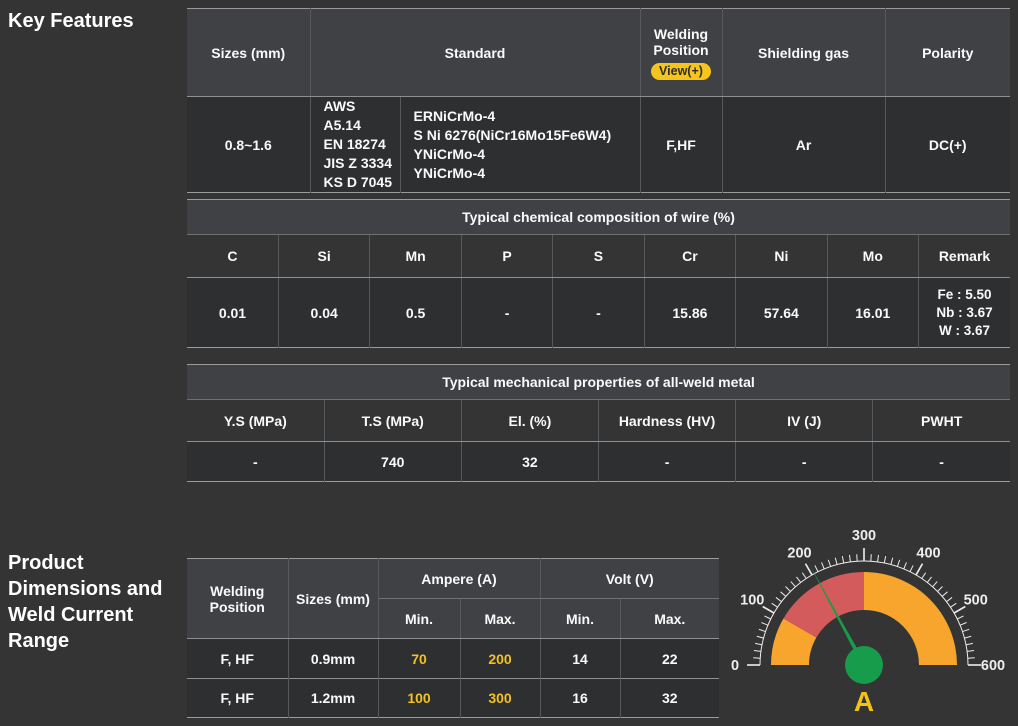 The height and width of the screenshot is (726, 1018). Describe the element at coordinates (392, 420) in the screenshot. I see `mech-header-ts: T.S (MPa)` at that location.